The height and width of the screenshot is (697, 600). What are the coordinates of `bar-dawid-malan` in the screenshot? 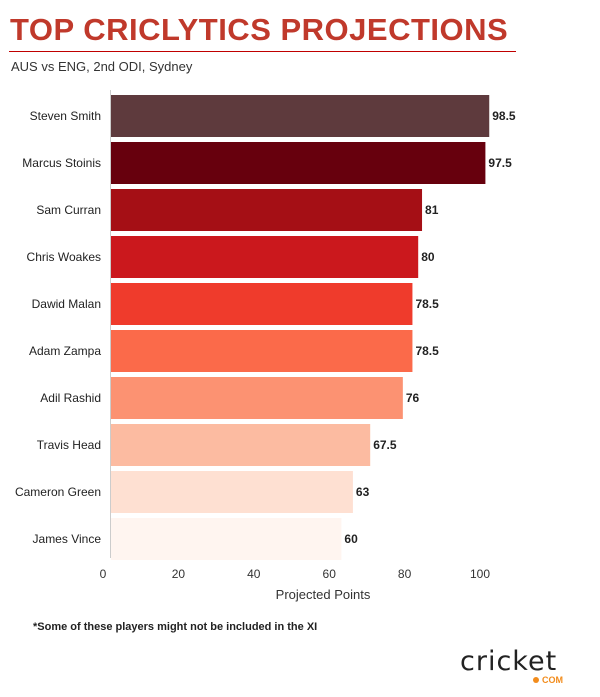 It's located at (262, 304).